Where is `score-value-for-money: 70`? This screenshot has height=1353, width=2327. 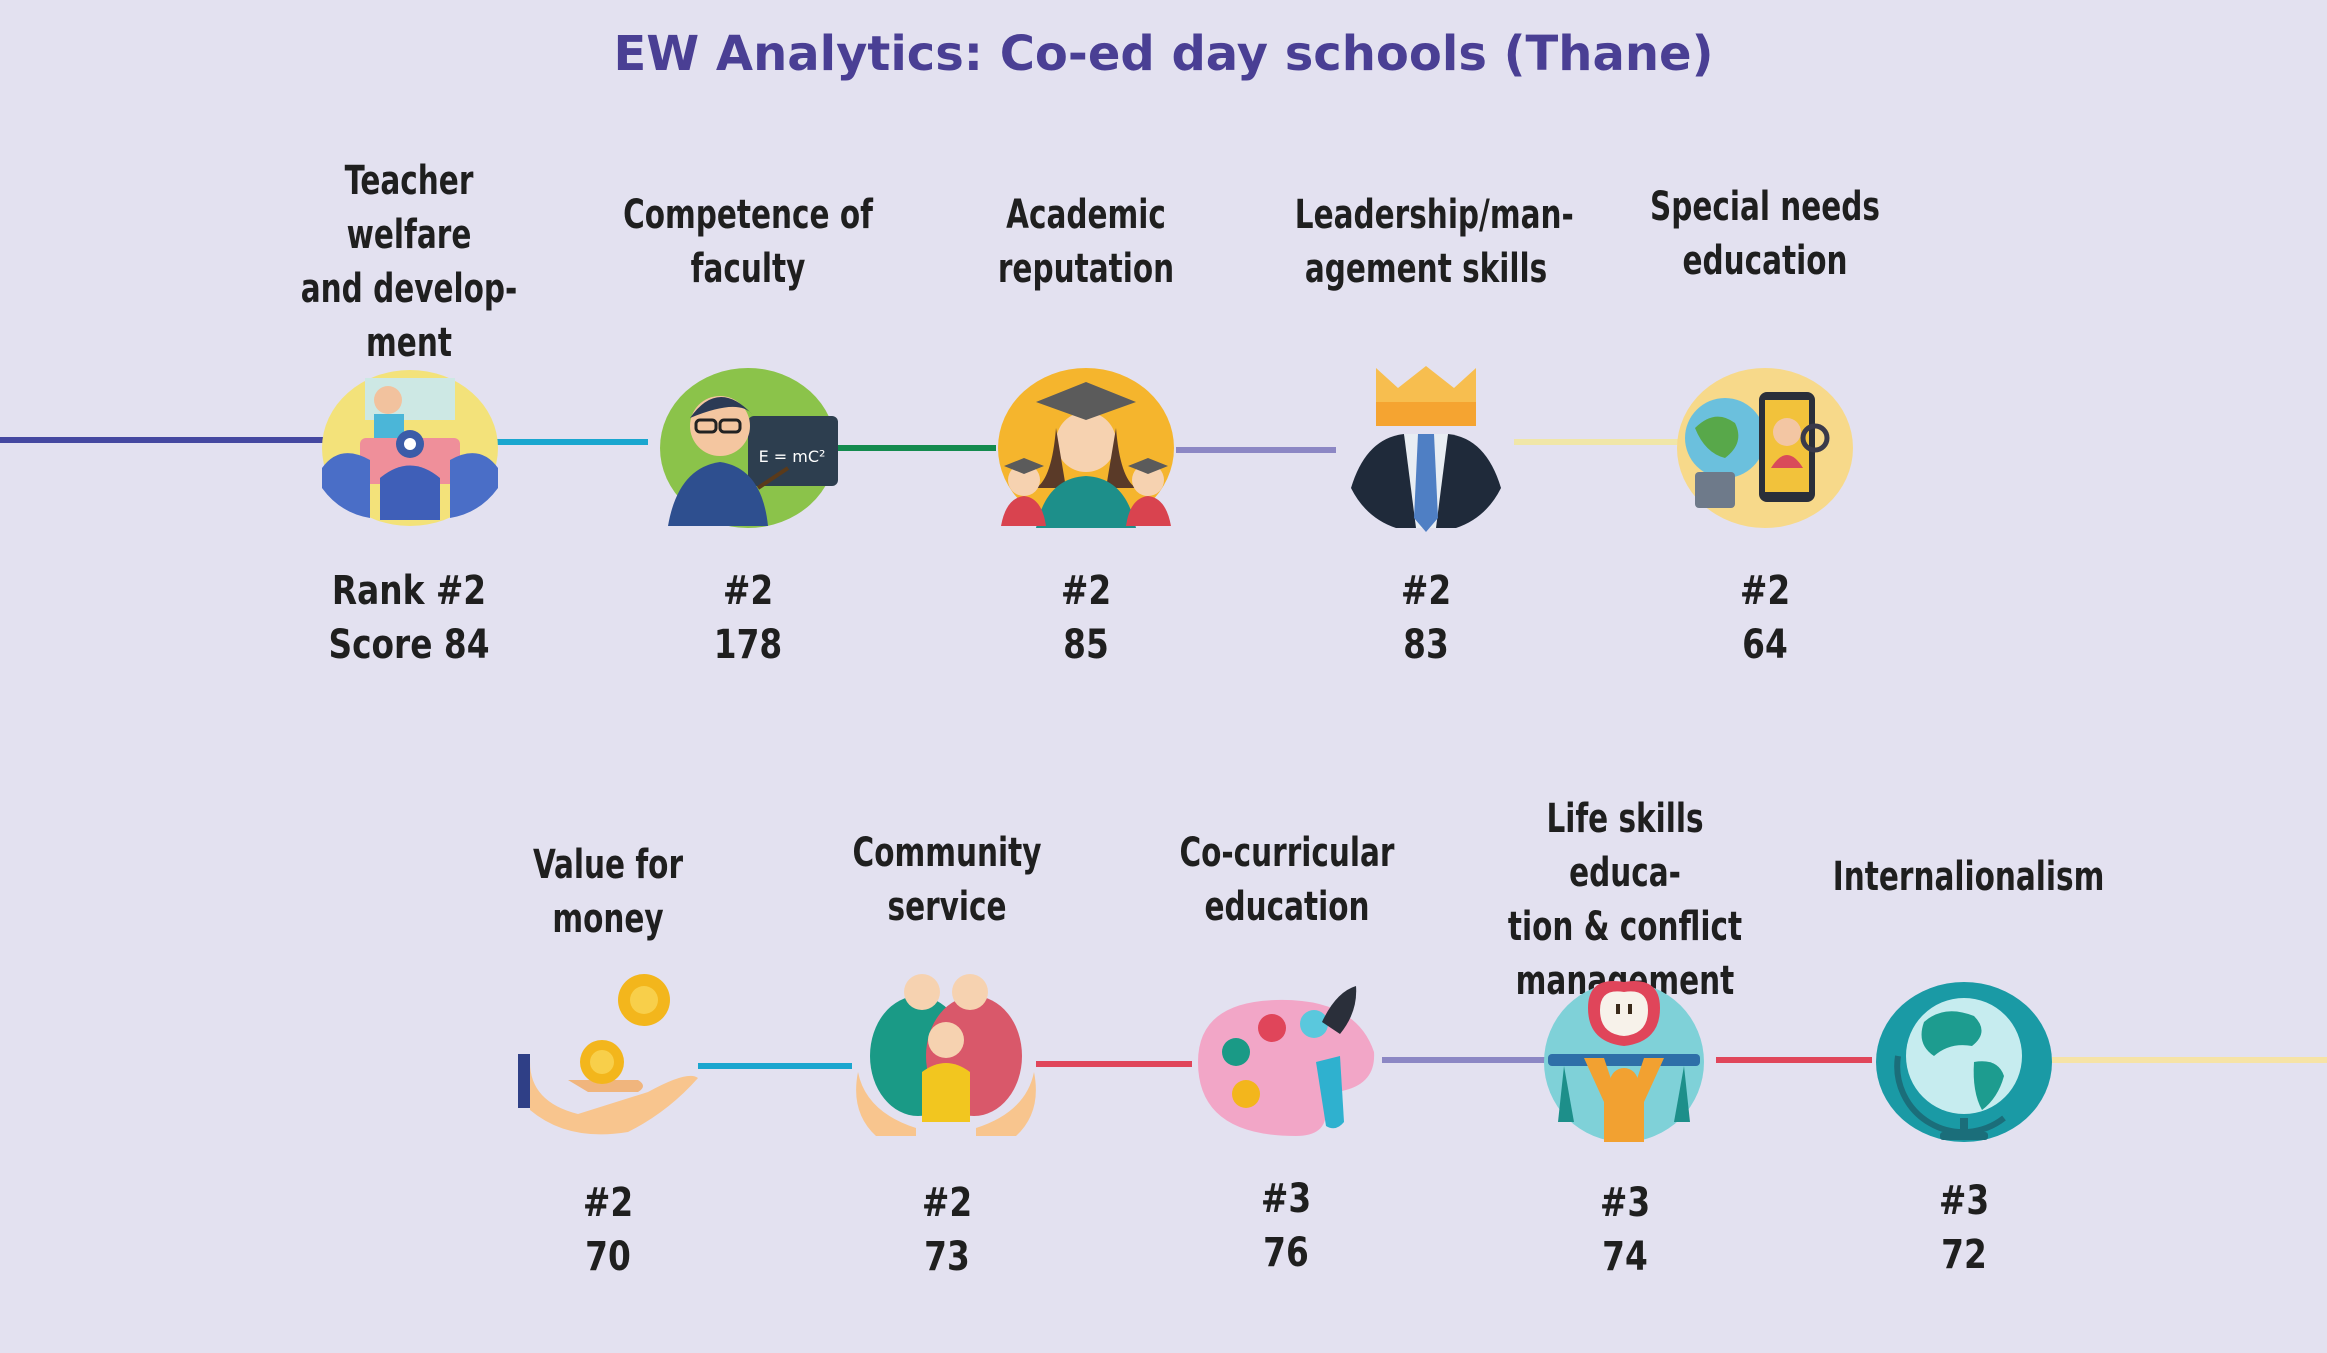
score-value-for-money: 70 is located at coordinates (608, 1257).